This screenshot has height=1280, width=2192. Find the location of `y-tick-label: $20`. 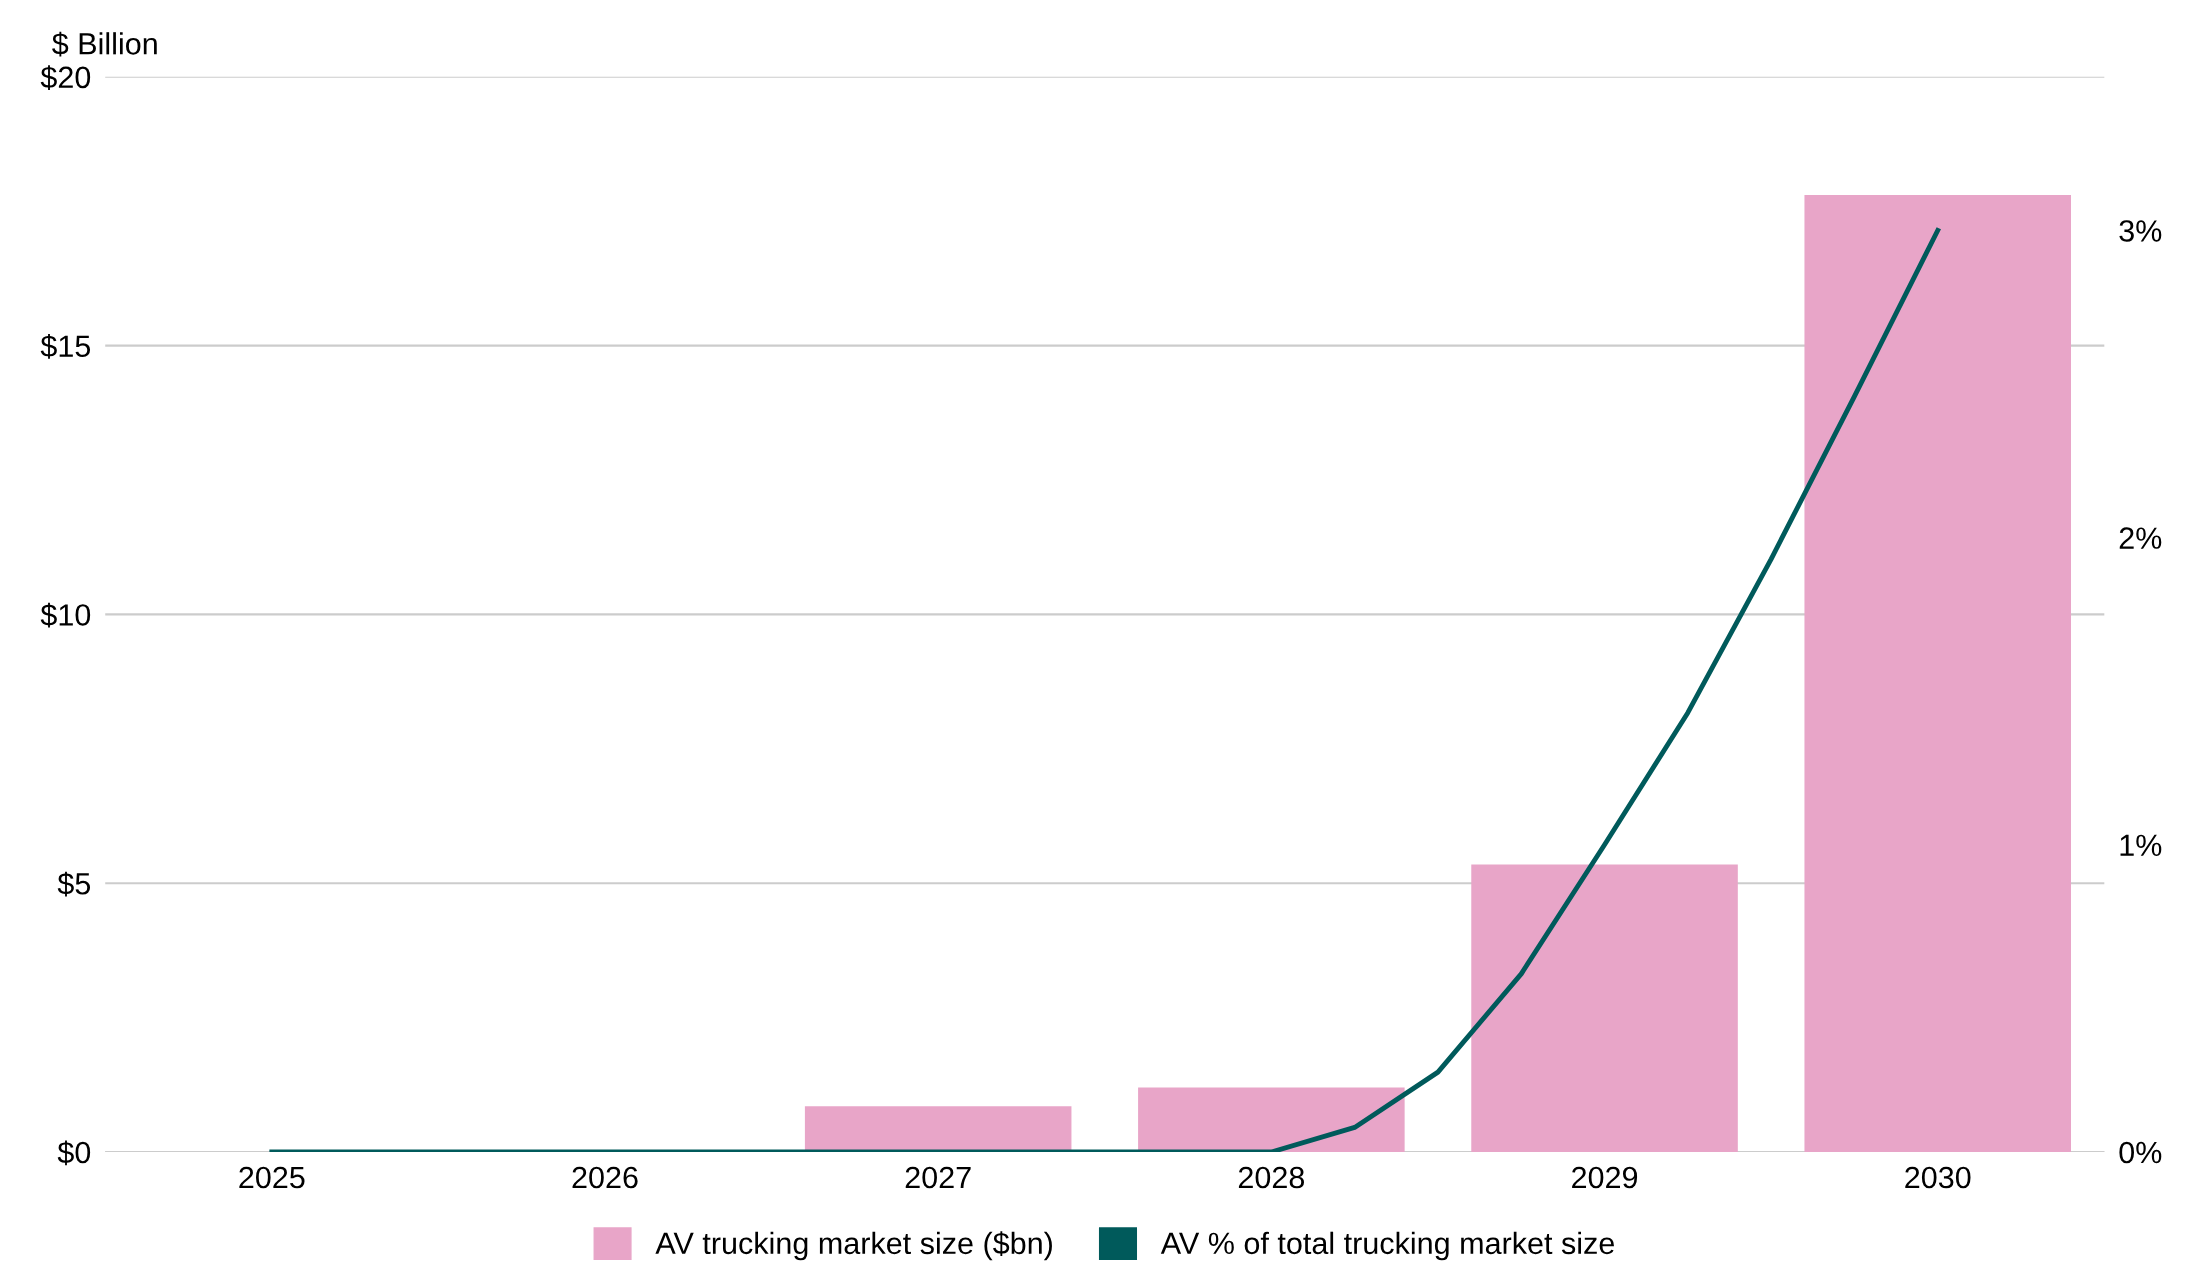

y-tick-label: $20 is located at coordinates (65, 77).